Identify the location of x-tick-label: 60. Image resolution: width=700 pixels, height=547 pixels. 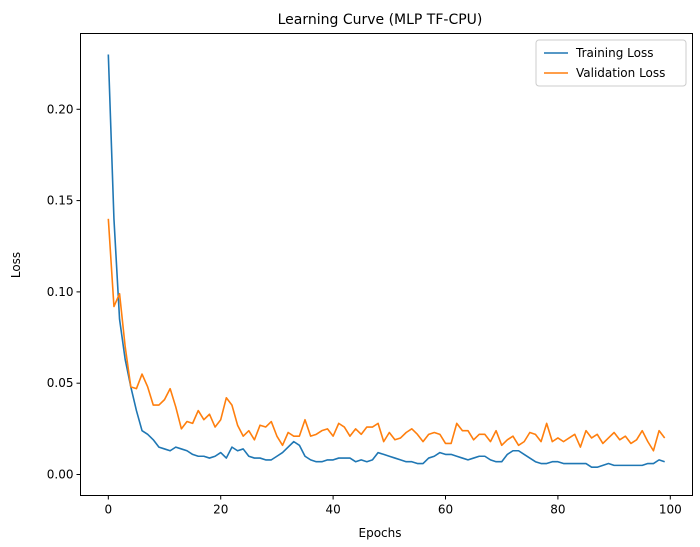
(445, 510).